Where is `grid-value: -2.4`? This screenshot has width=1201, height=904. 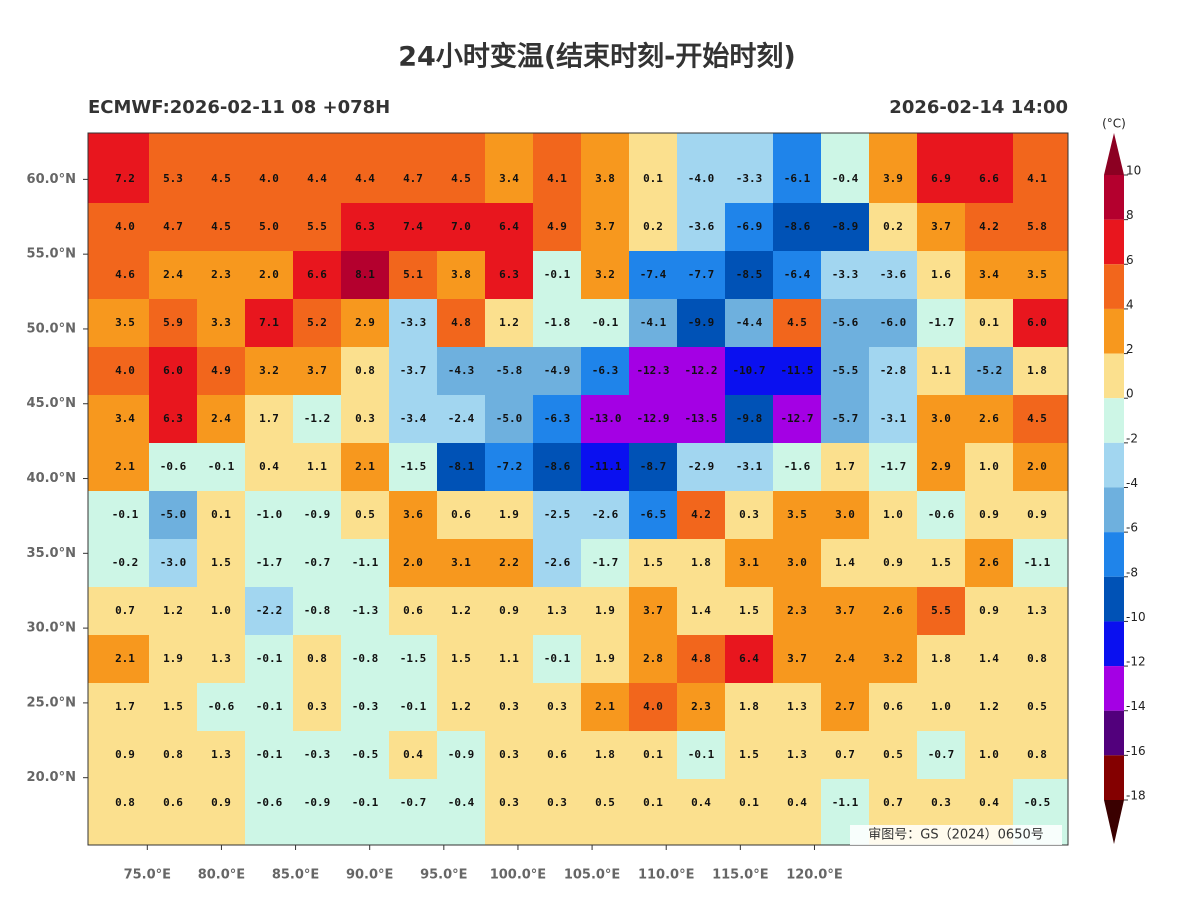
grid-value: -2.4 is located at coordinates (461, 418).